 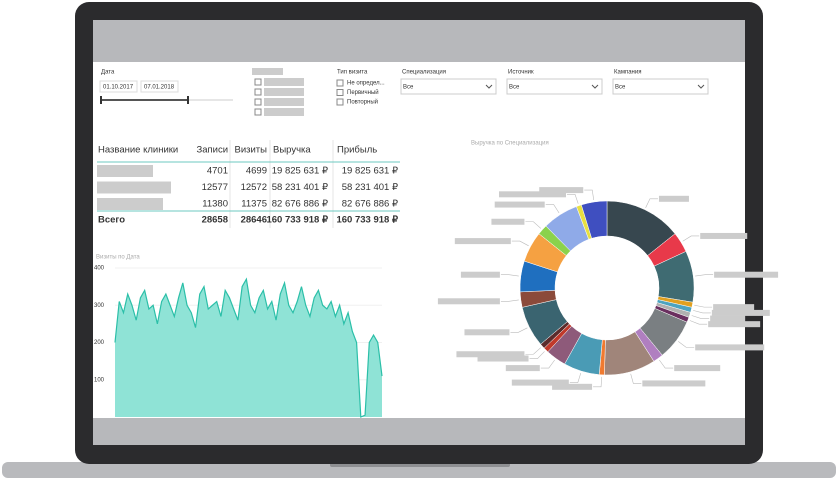 I want to click on laptop-base, so click(x=419, y=470).